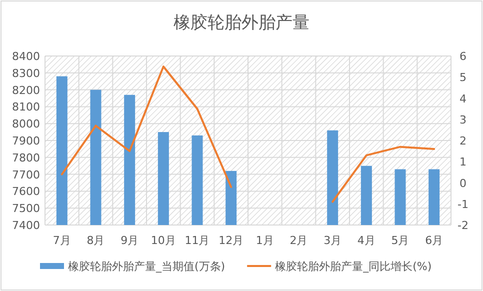  Describe the element at coordinates (231, 240) in the screenshot. I see `x-tick-label: 12月` at that location.